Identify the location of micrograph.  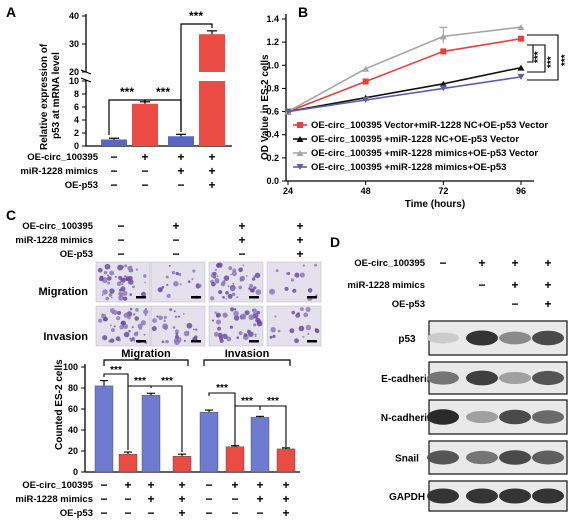
(294, 282).